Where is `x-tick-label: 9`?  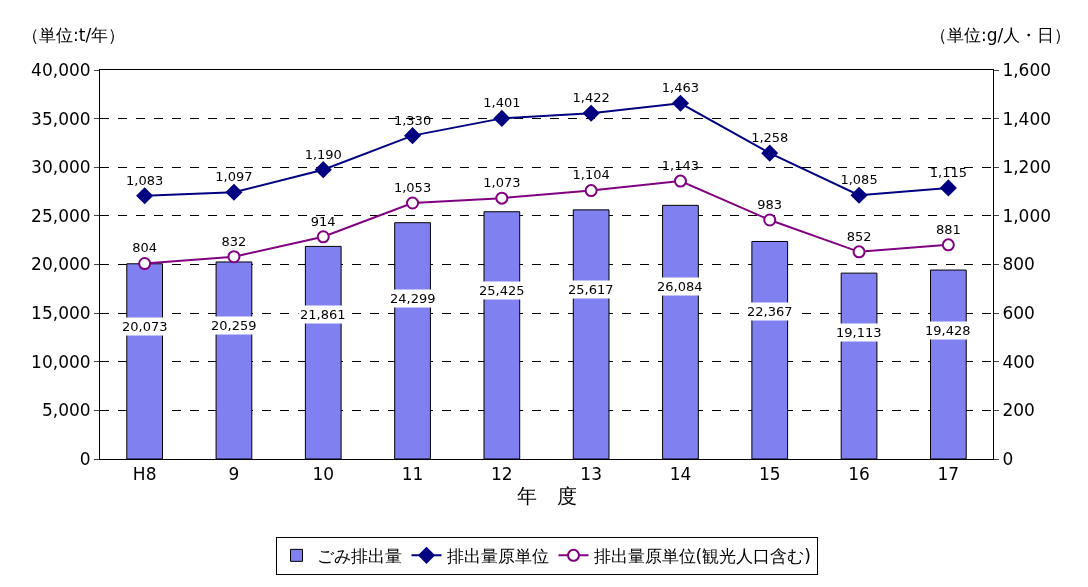
x-tick-label: 9 is located at coordinates (234, 474).